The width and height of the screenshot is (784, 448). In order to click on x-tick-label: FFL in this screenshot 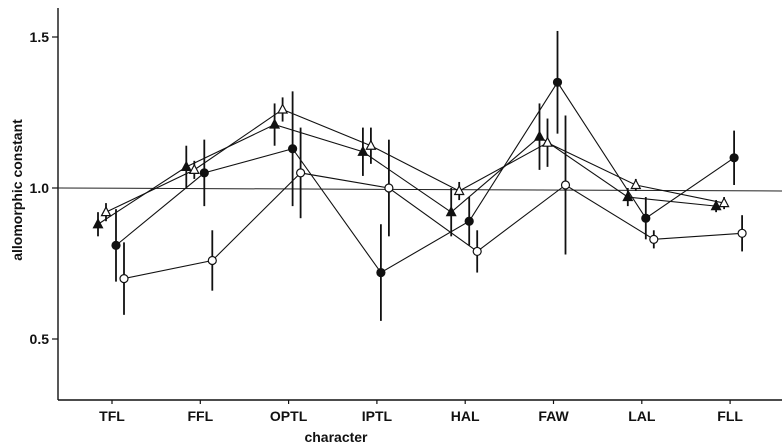, I will do `click(200, 416)`.